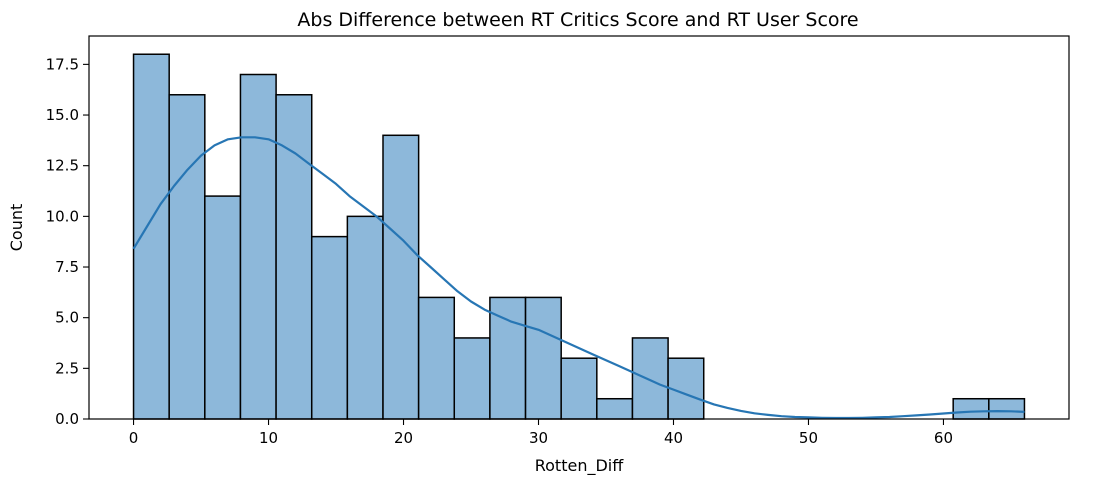 The width and height of the screenshot is (1093, 491). What do you see at coordinates (62, 64) in the screenshot?
I see `y-tick-label: 17.5` at bounding box center [62, 64].